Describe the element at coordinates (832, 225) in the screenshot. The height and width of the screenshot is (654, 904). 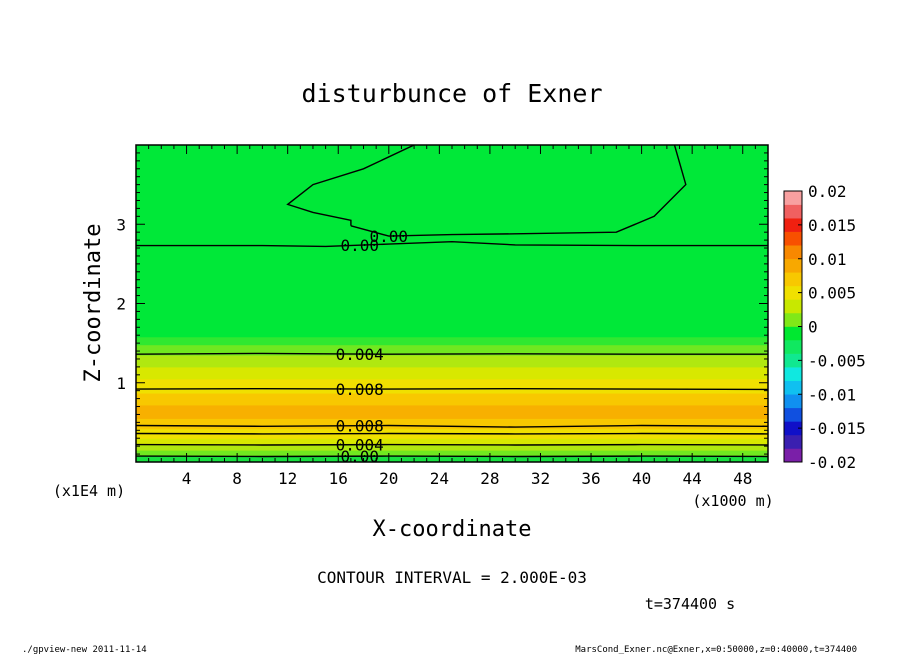
I see `colorbar-label-1: 0.015` at that location.